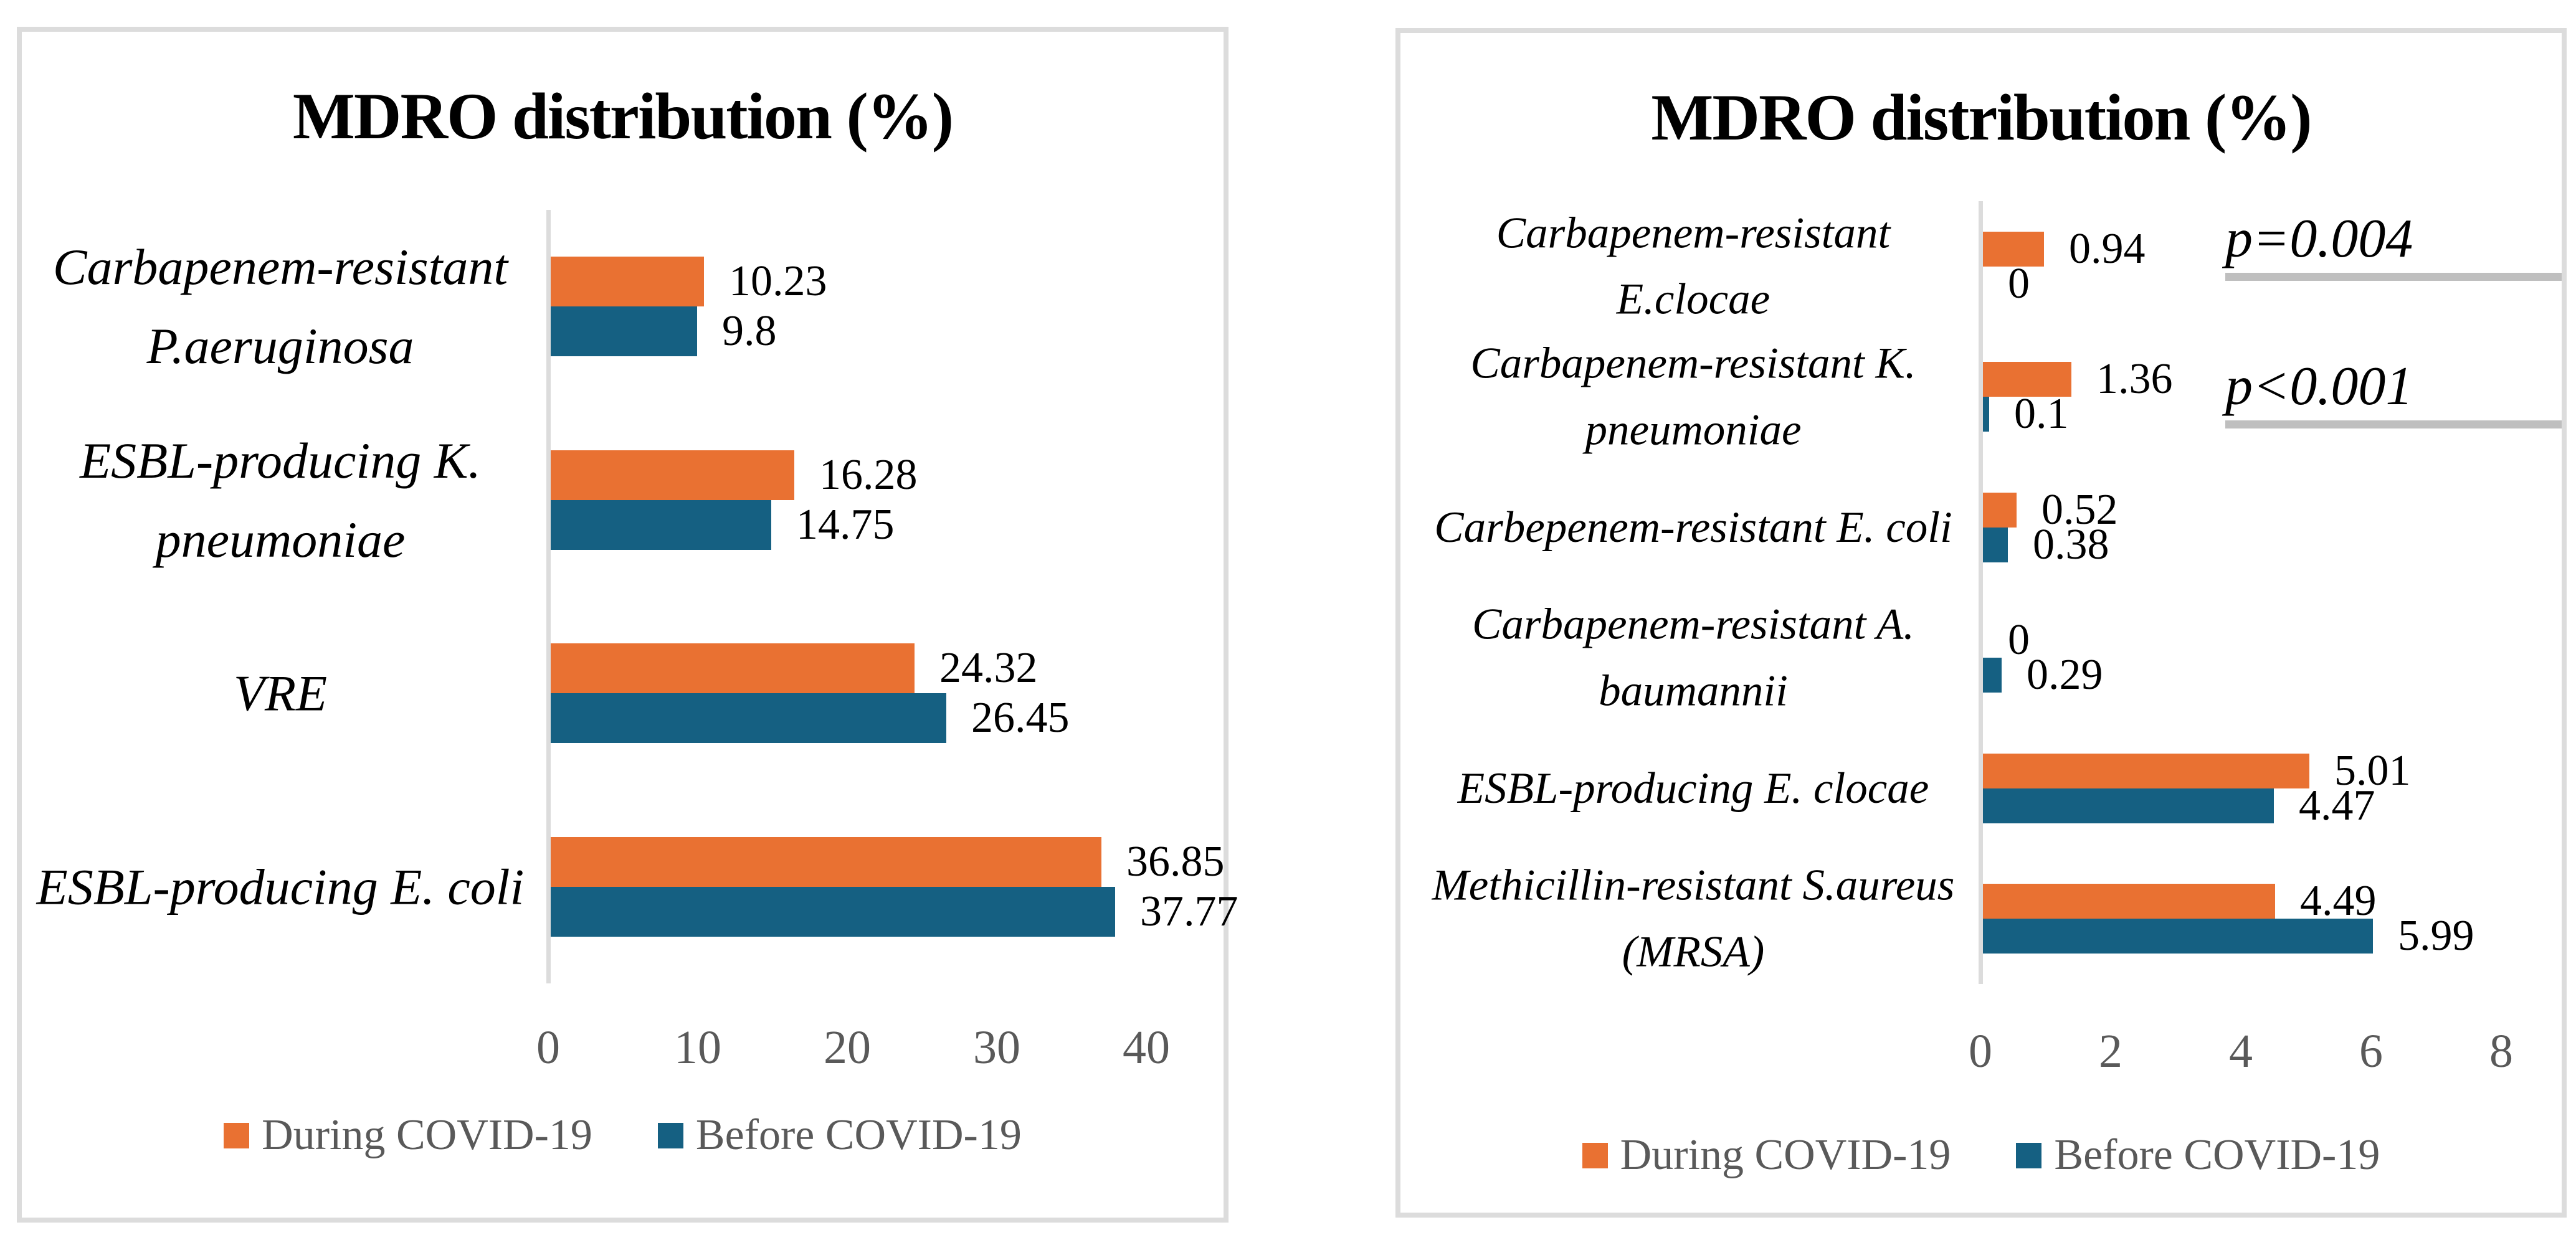  I want to click on bar-row: Carbapenem-resistant P.aeruginosa 10.23 9.8, so click(623, 307).